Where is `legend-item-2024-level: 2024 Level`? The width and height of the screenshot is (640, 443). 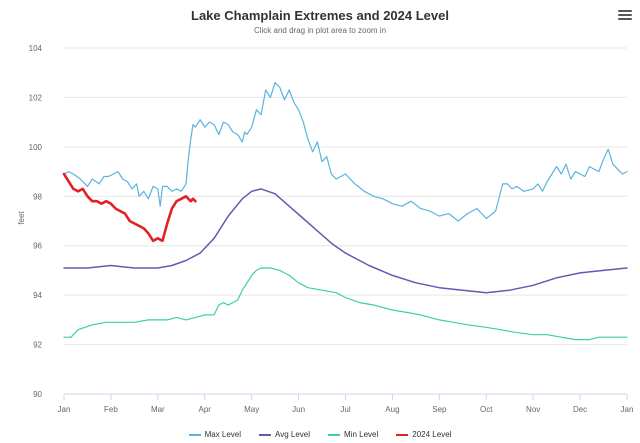
legend-item-2024-level: 2024 Level is located at coordinates (423, 434).